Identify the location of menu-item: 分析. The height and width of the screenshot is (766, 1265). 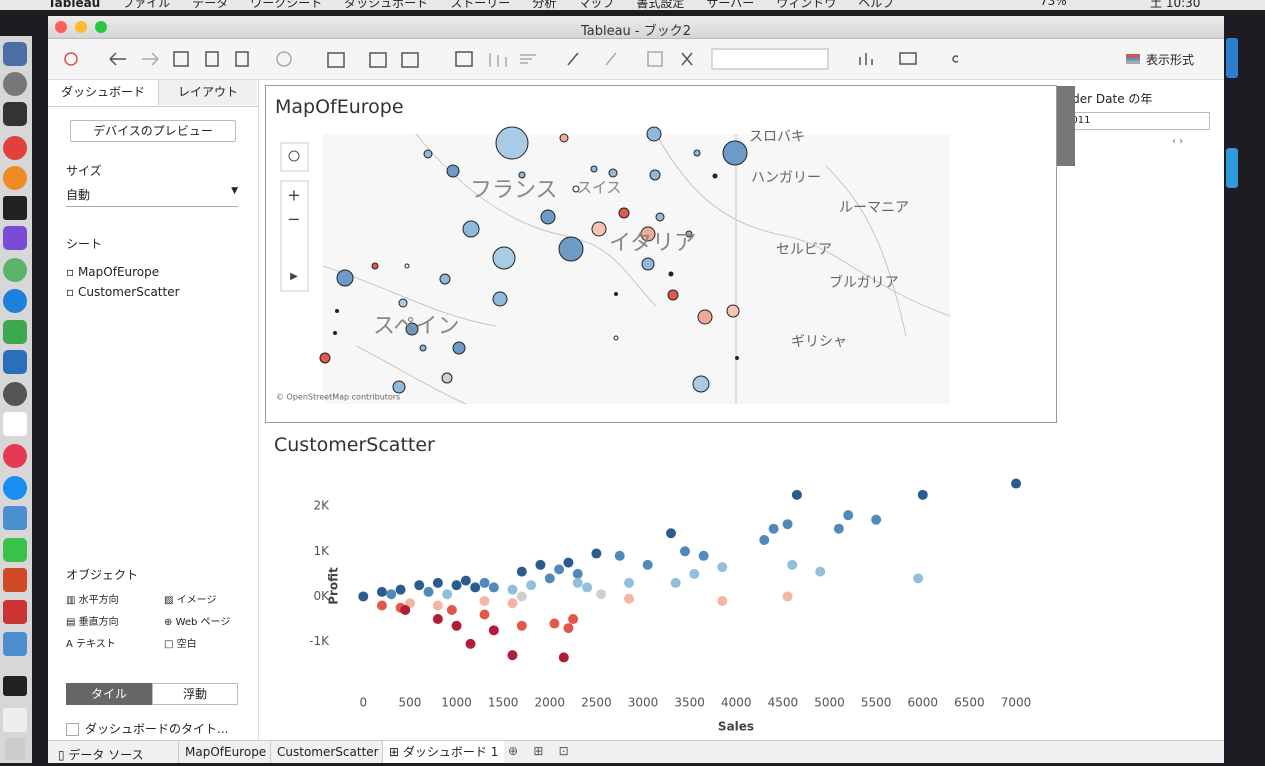
(544, 5).